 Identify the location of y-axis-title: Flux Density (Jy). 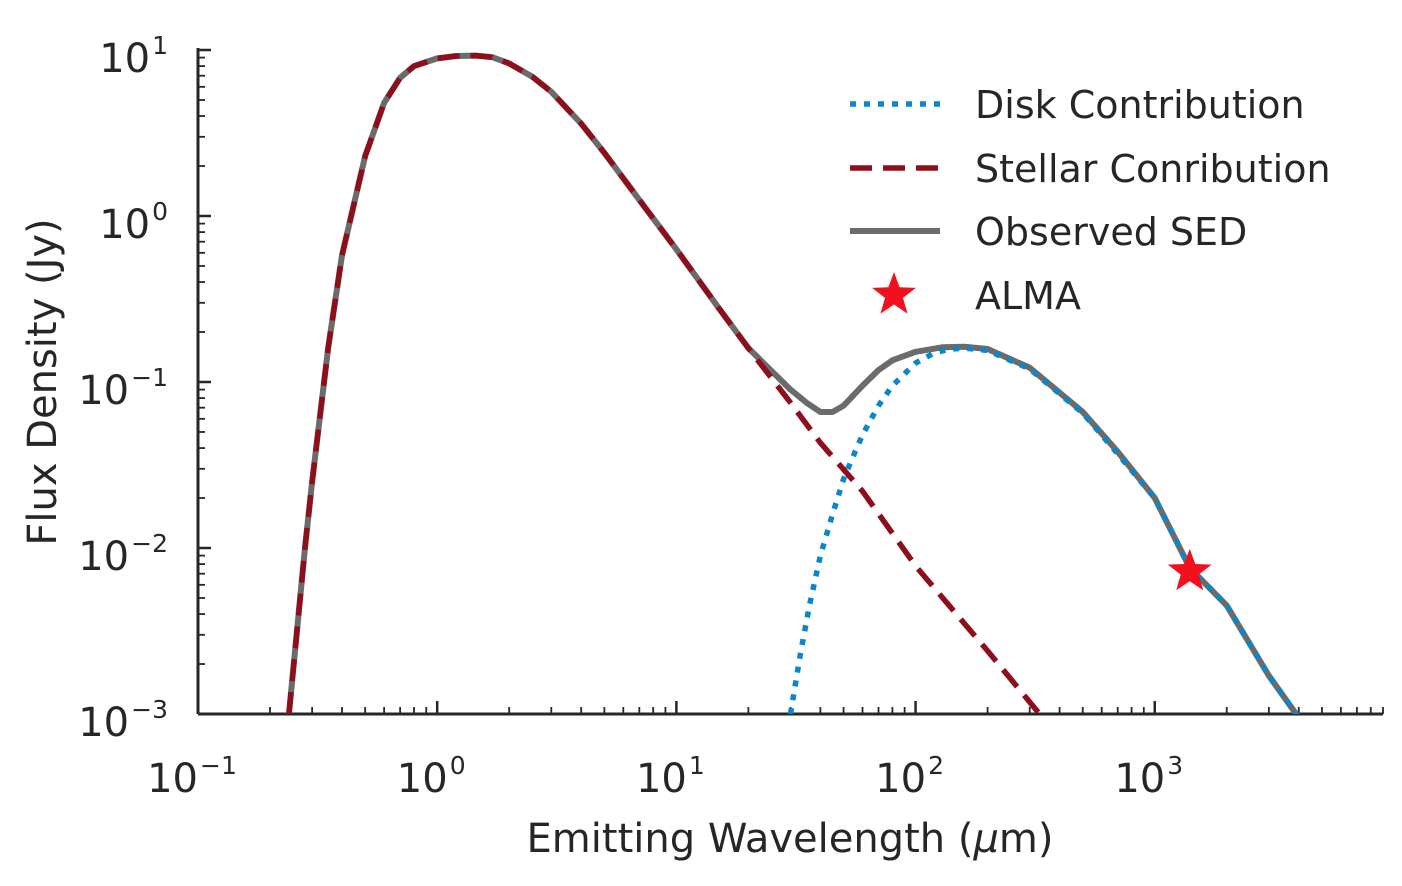
(43, 381).